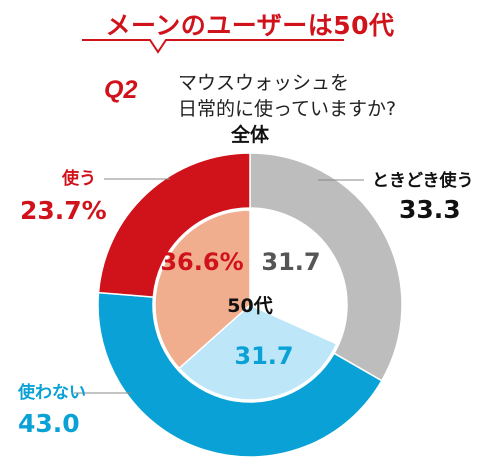 The image size is (500, 465). Describe the element at coordinates (297, 277) in the screenshot. I see `fifties-slice-occasionally` at that location.